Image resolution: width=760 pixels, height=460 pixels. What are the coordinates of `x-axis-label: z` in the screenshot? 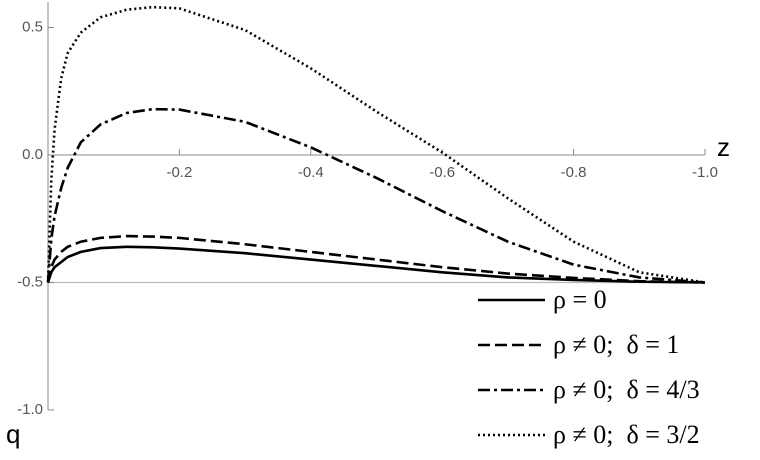 It's located at (723, 147).